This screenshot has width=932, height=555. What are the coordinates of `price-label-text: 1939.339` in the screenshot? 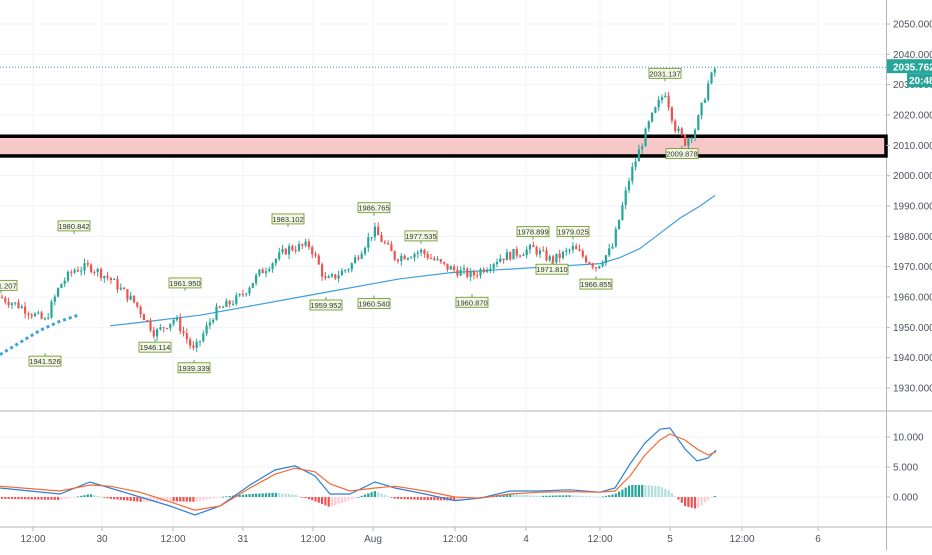 It's located at (193, 368).